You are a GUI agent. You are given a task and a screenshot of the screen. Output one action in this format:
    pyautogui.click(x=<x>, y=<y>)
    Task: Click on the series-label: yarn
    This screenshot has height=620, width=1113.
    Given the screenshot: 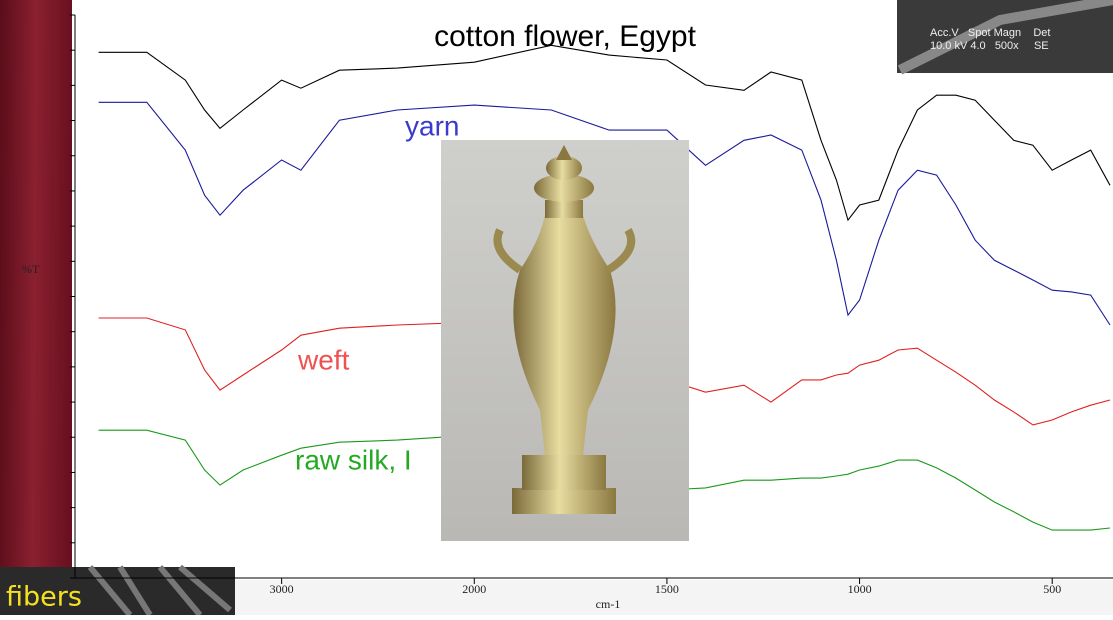 What is the action you would take?
    pyautogui.click(x=432, y=125)
    